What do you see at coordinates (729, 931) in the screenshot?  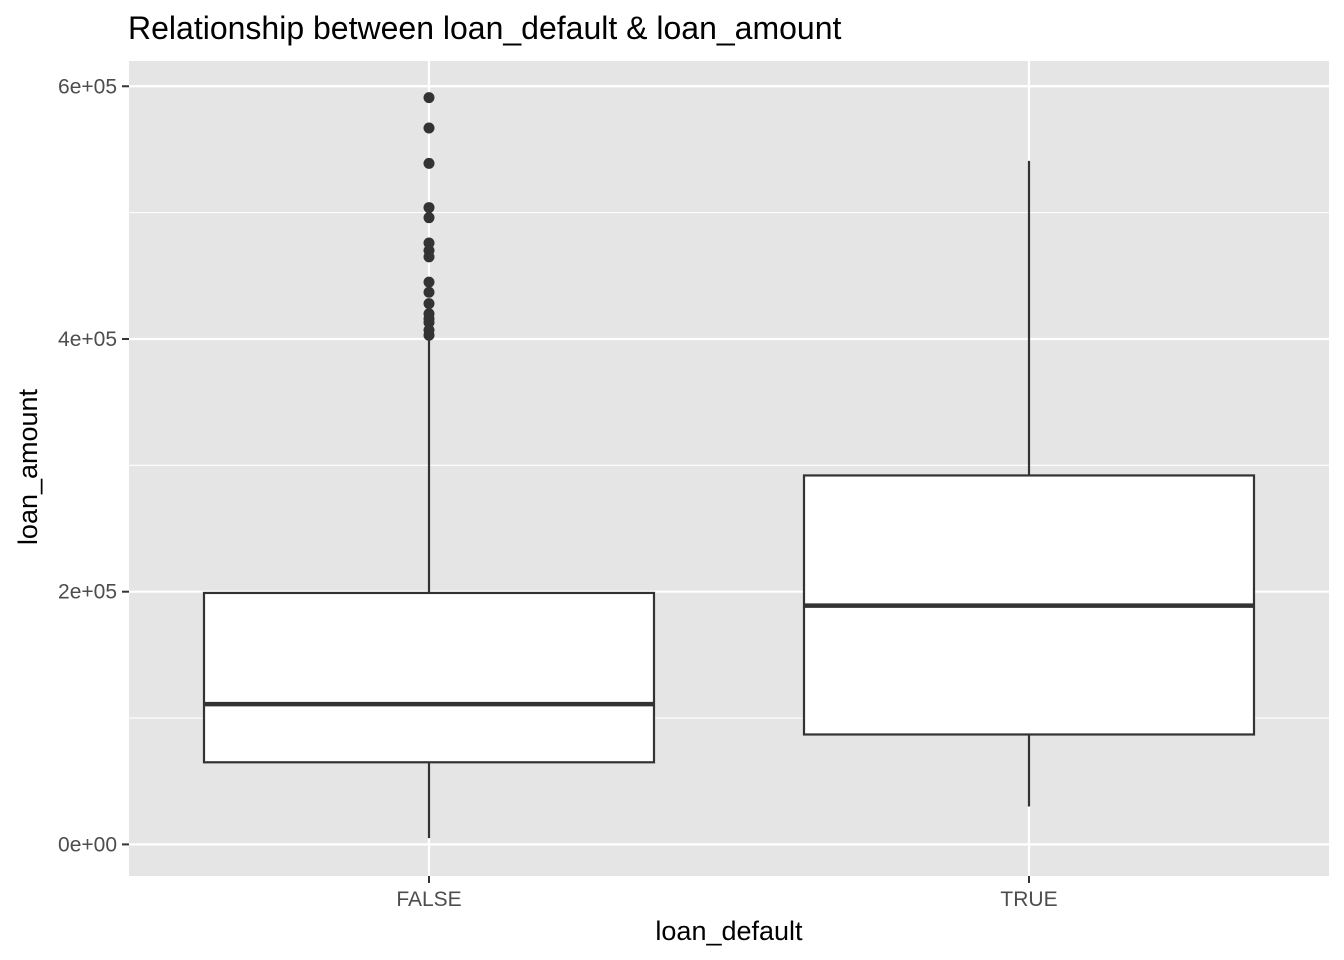 I see `x-axis-title: loan_default` at bounding box center [729, 931].